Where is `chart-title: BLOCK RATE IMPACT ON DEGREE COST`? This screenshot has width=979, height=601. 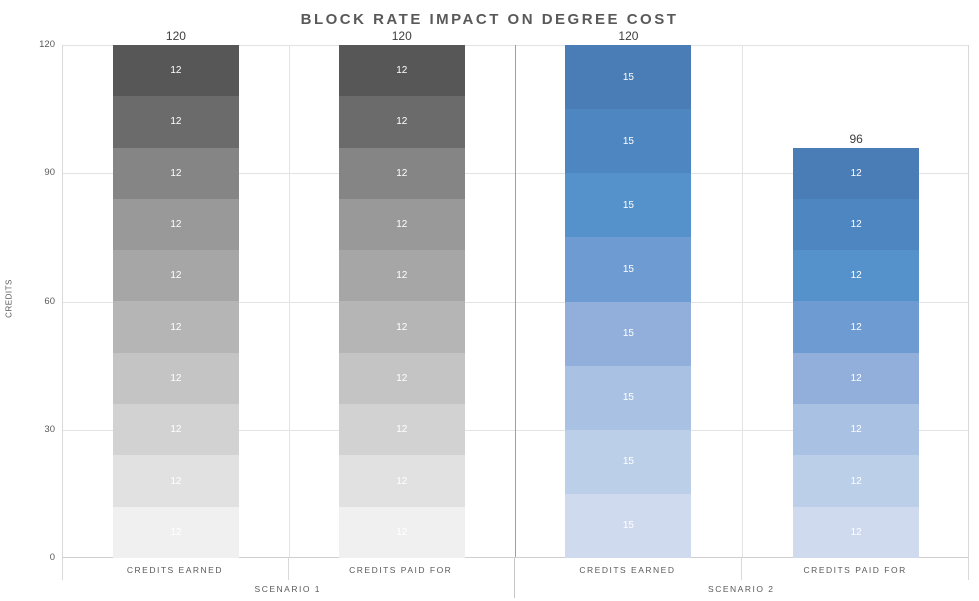
chart-title: BLOCK RATE IMPACT ON DEGREE COST is located at coordinates (489, 19).